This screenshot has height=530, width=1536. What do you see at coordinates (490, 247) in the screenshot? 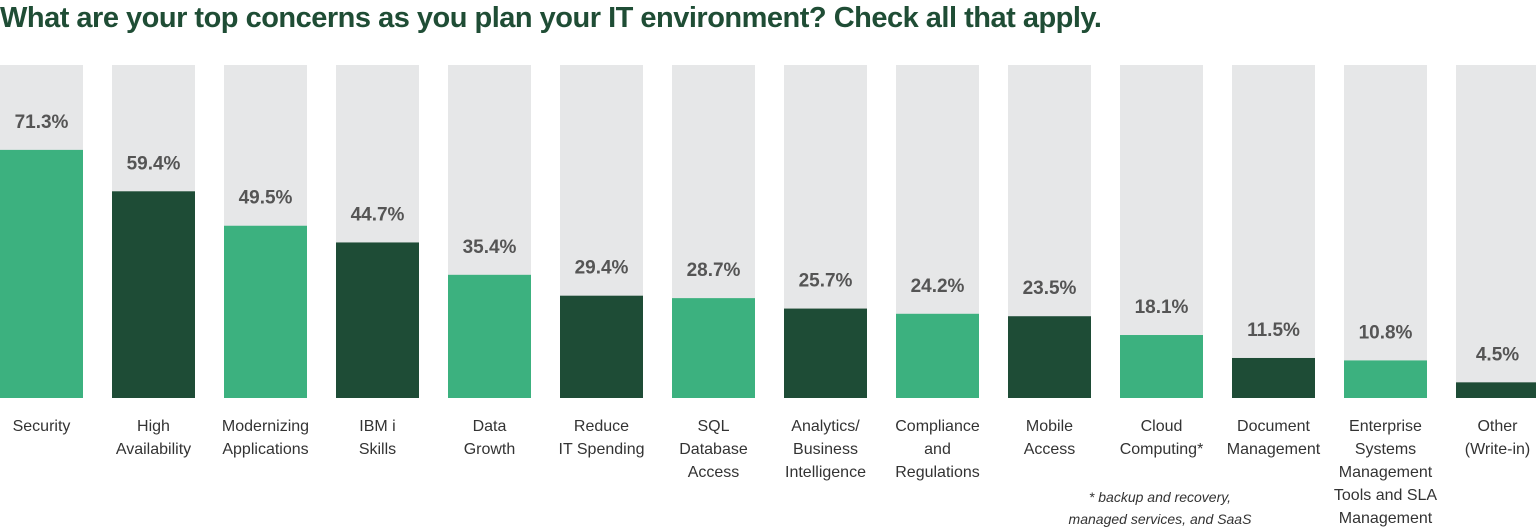
I see `value-label: 35.4%` at bounding box center [490, 247].